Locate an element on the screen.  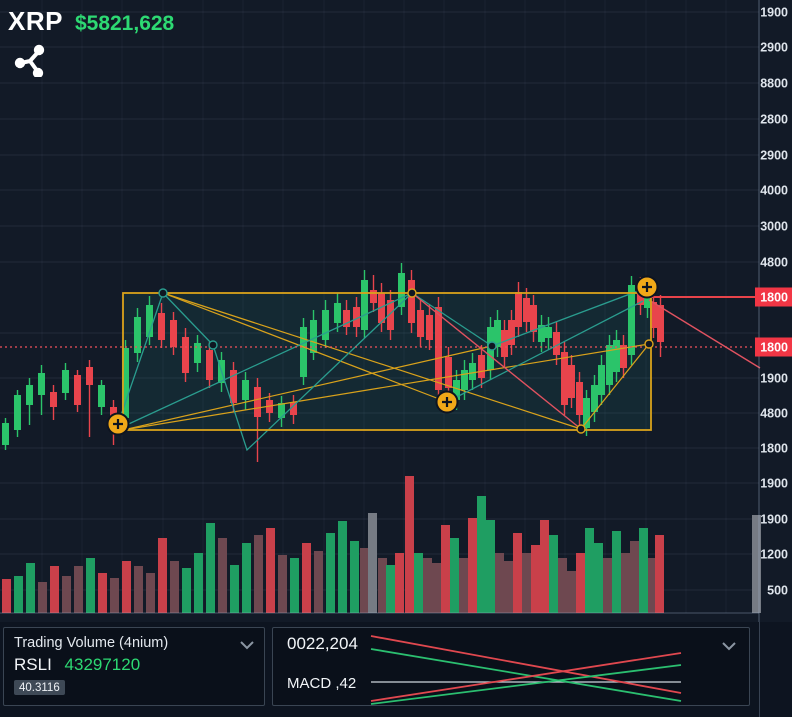
axis-price-badge: 1800 is located at coordinates (773, 347).